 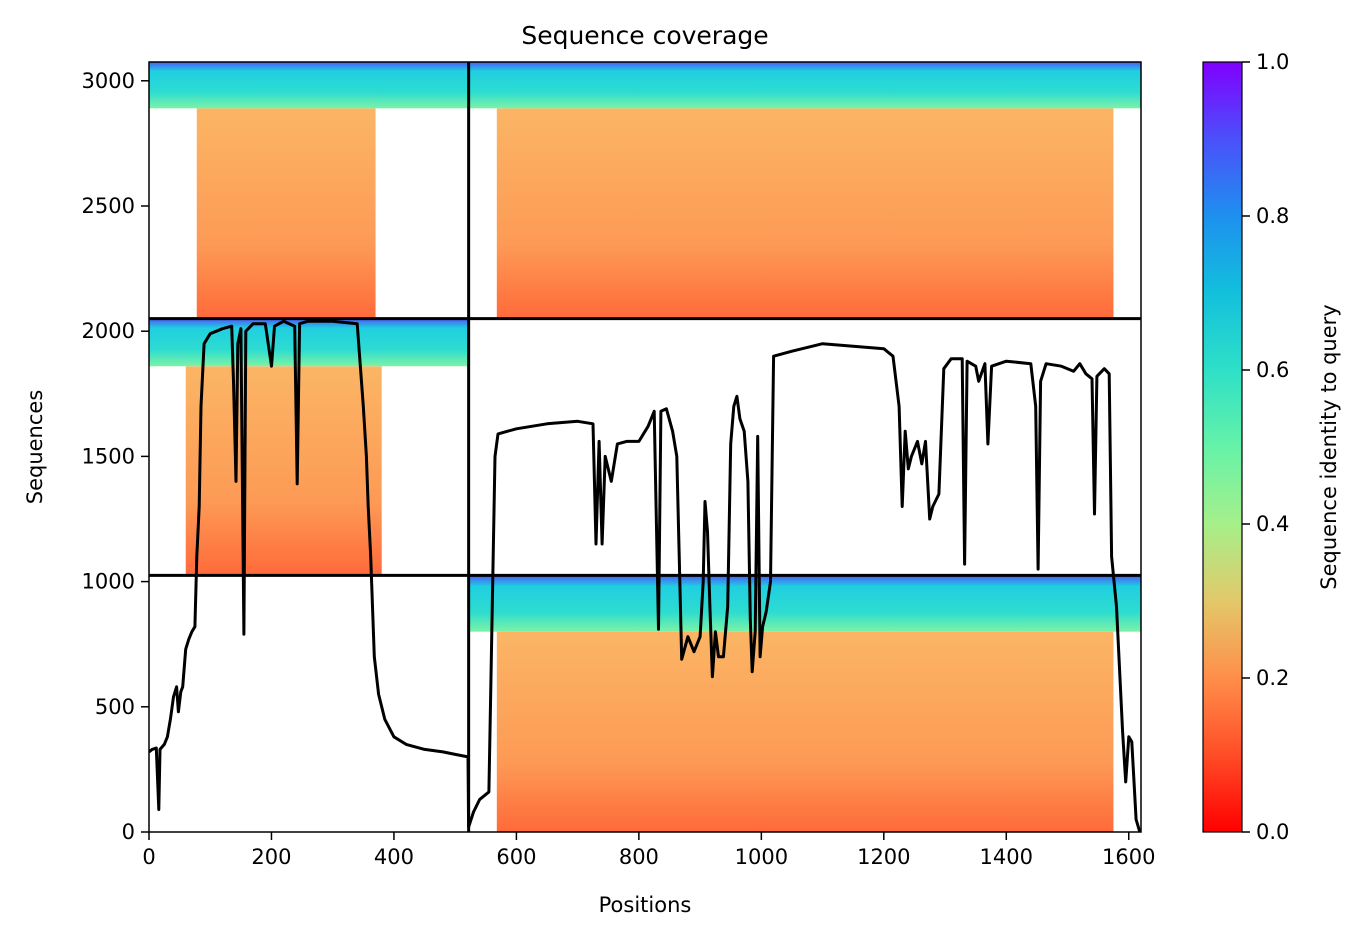 I want to click on y-axis: 0 500 1000 1500 2000 2500 3000, so click(x=115, y=456).